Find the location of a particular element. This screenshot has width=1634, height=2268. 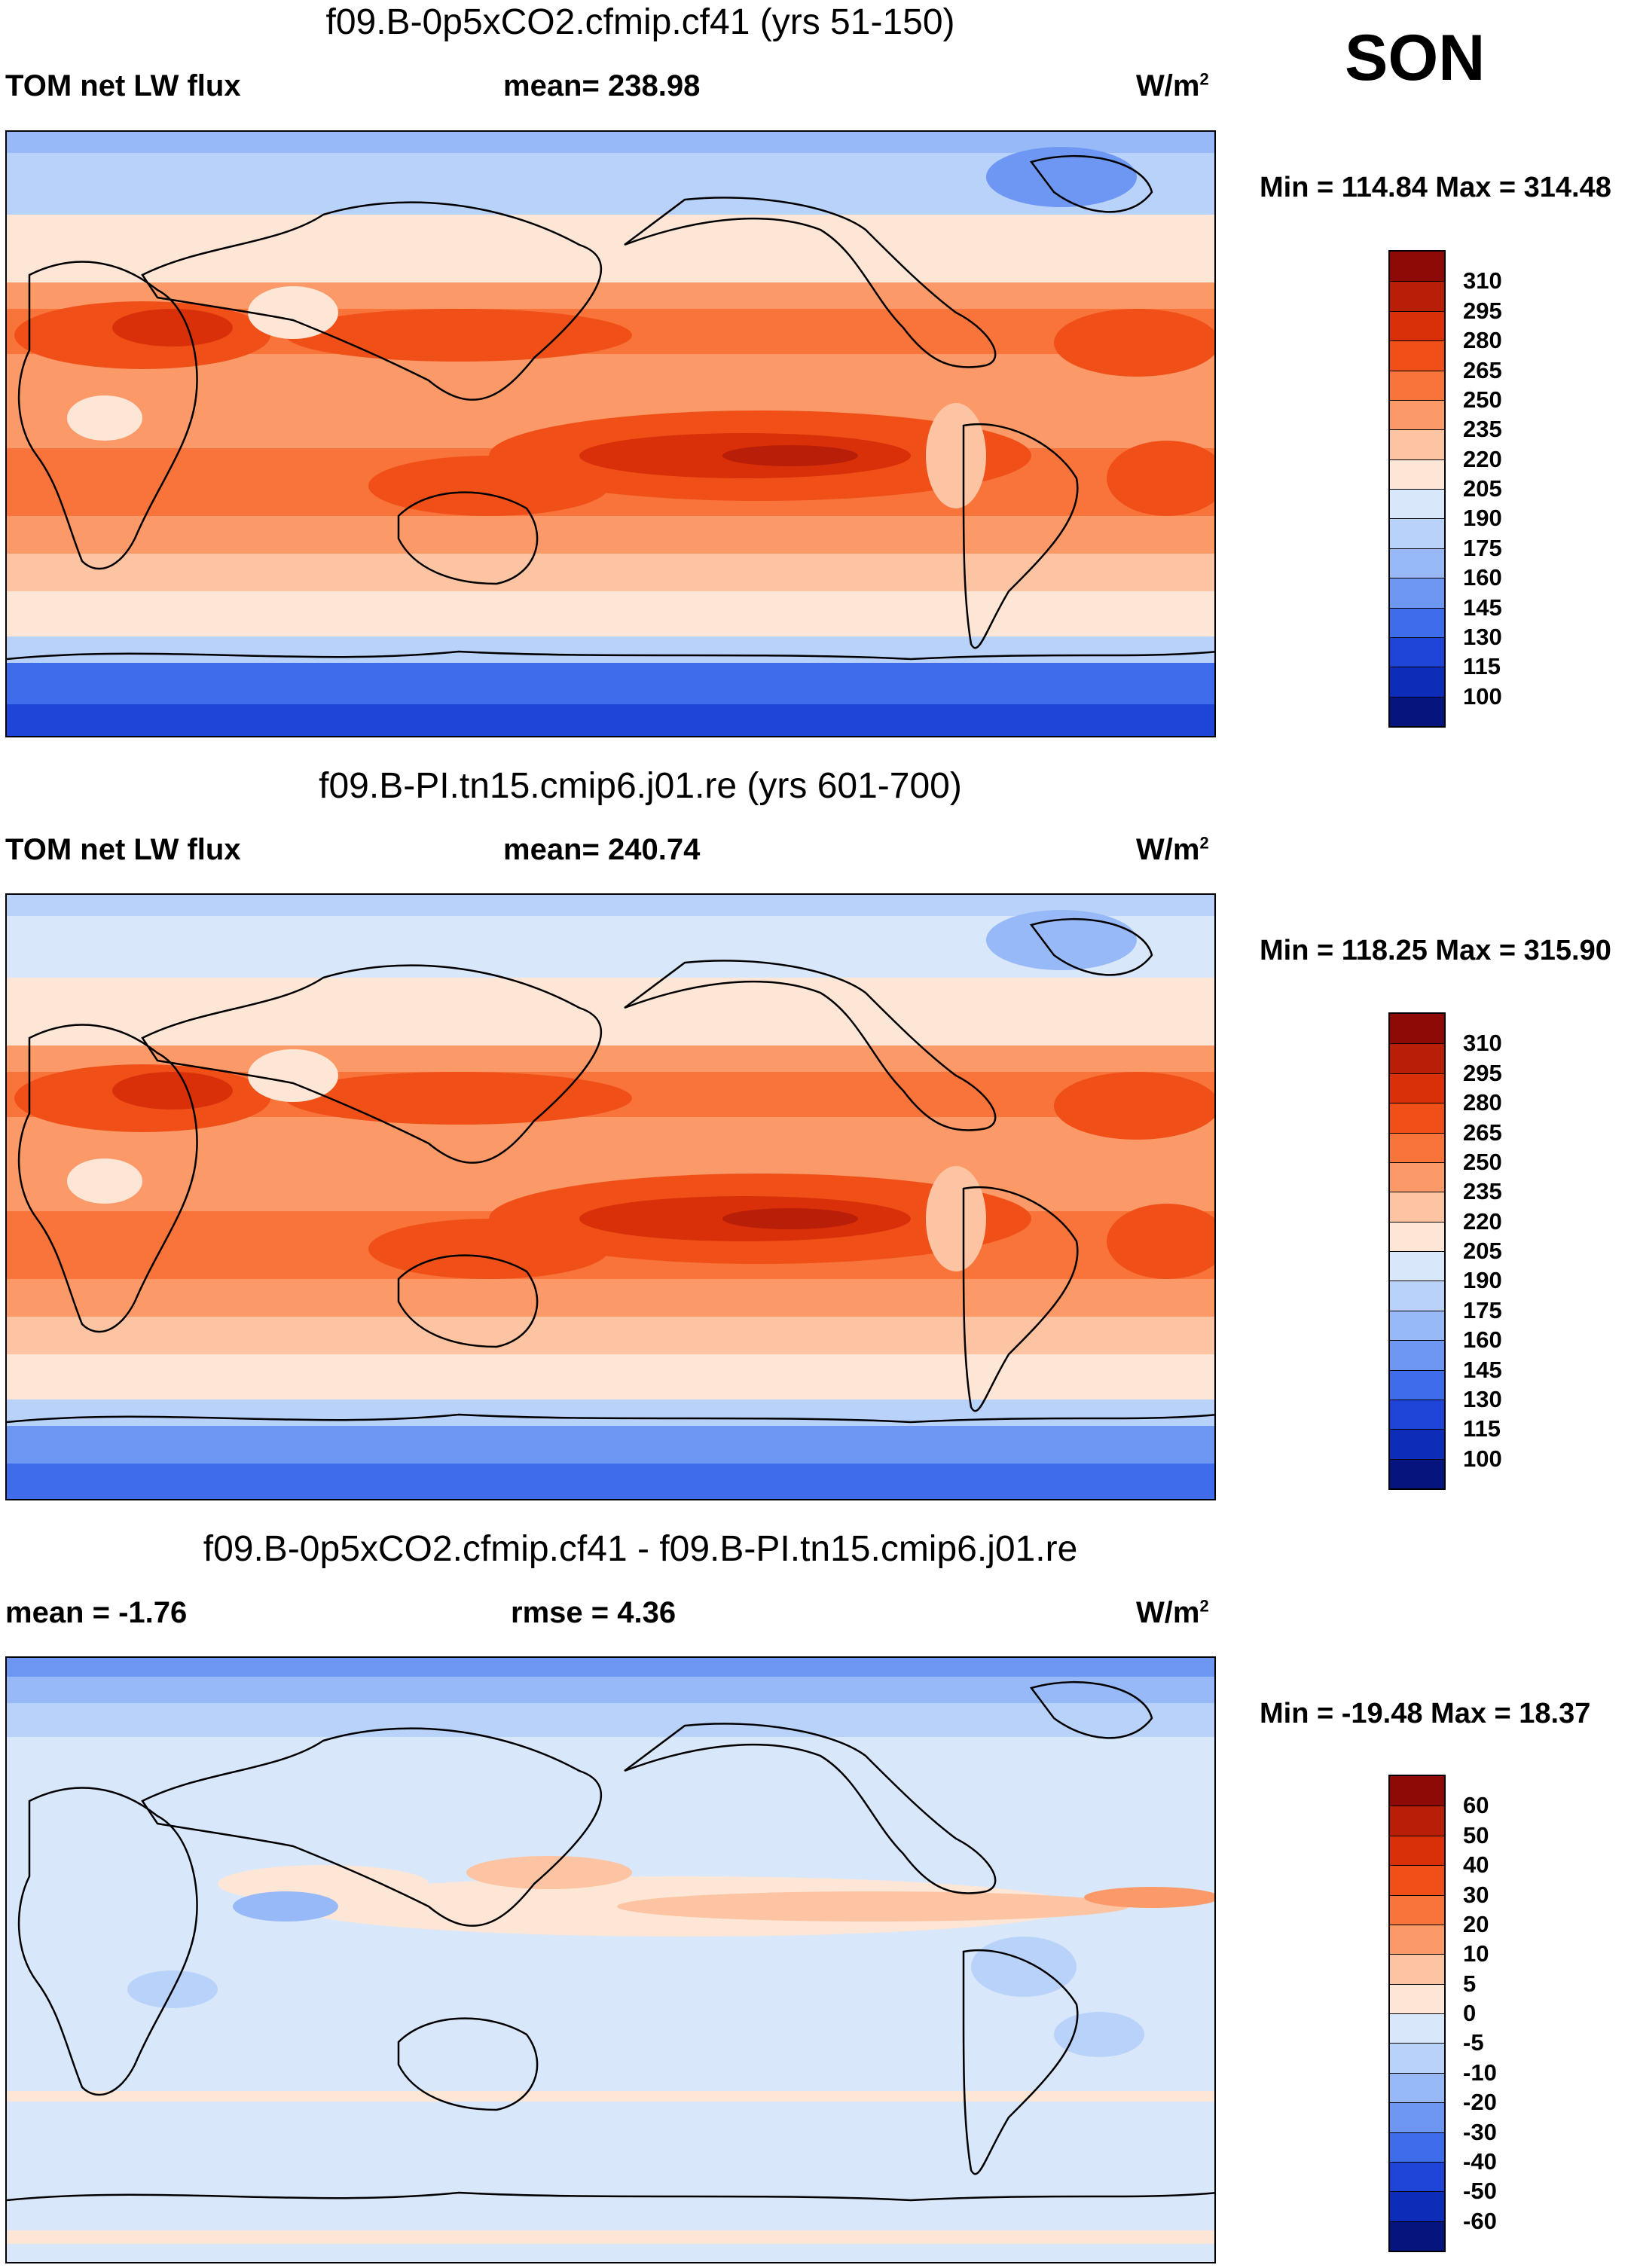

panel1-title: f09.B-0p5xCO2.cfmip.cf41 (yrs 51-150) is located at coordinates (640, 22).